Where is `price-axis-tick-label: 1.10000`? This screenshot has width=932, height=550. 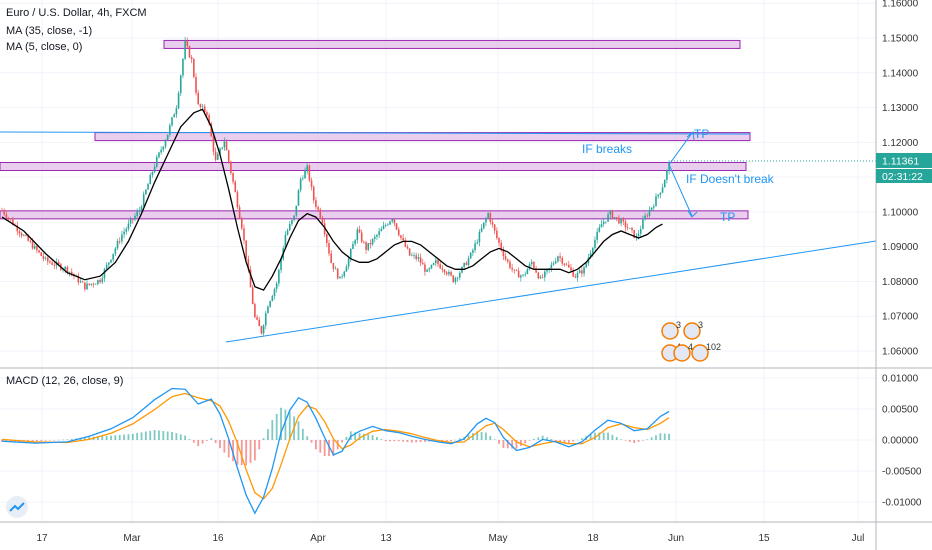 price-axis-tick-label: 1.10000 is located at coordinates (900, 212).